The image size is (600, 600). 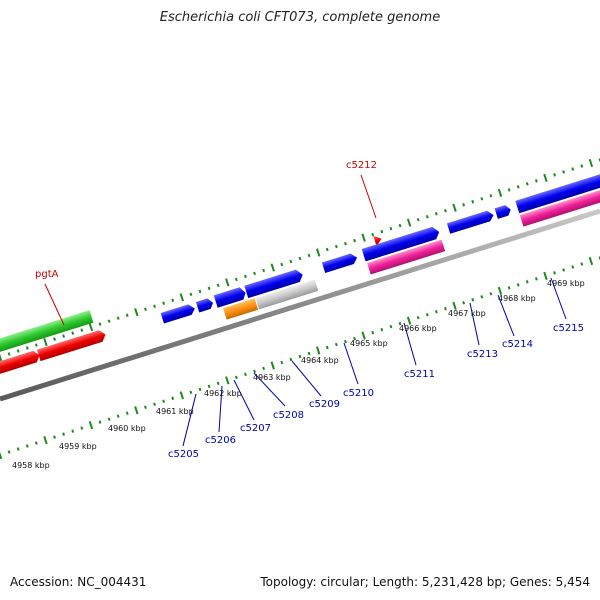 What do you see at coordinates (340, 262) in the screenshot?
I see `gene-c5210-feature` at bounding box center [340, 262].